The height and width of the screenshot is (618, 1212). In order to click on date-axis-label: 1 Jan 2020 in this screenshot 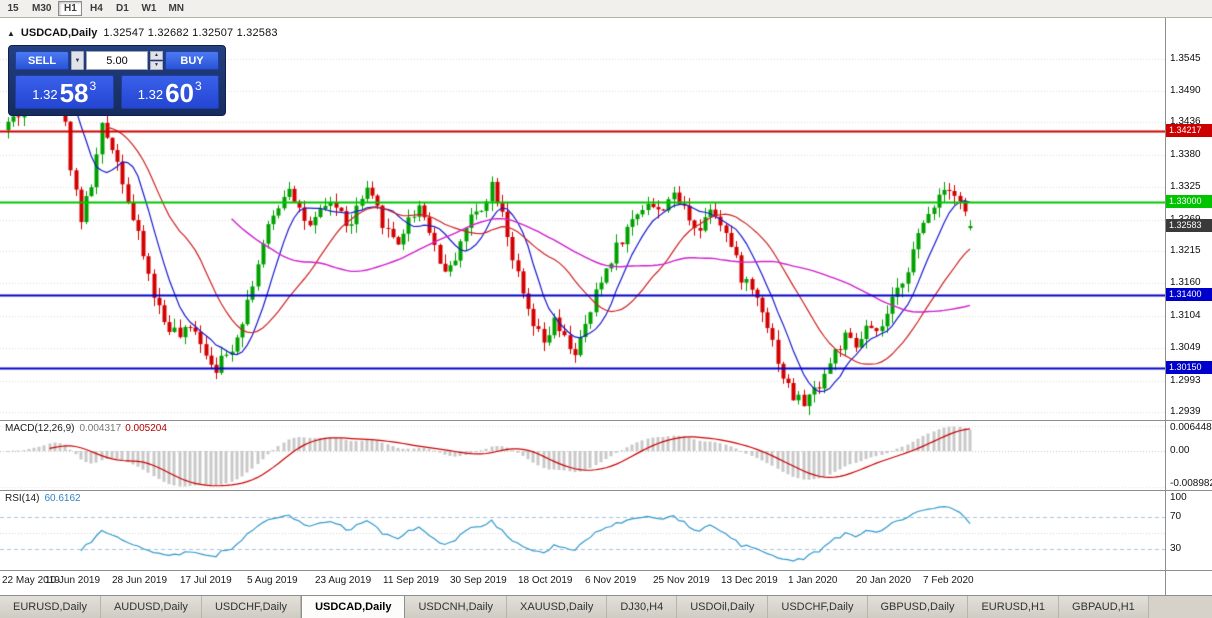, I will do `click(813, 580)`.